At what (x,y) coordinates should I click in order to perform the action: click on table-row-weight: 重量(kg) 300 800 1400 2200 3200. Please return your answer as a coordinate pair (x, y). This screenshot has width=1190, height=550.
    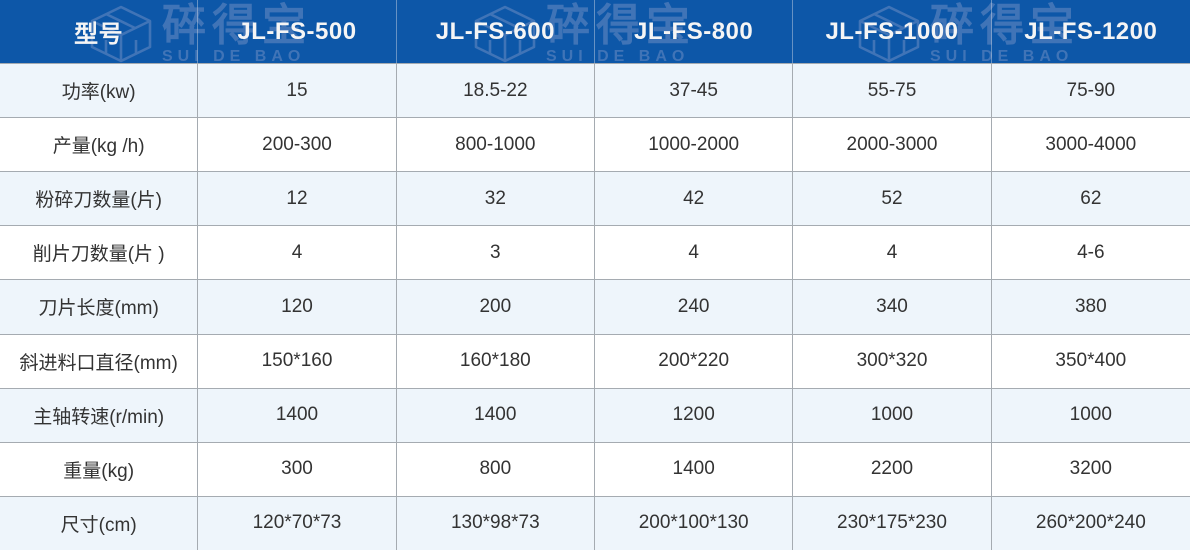
    Looking at the image, I should click on (595, 468).